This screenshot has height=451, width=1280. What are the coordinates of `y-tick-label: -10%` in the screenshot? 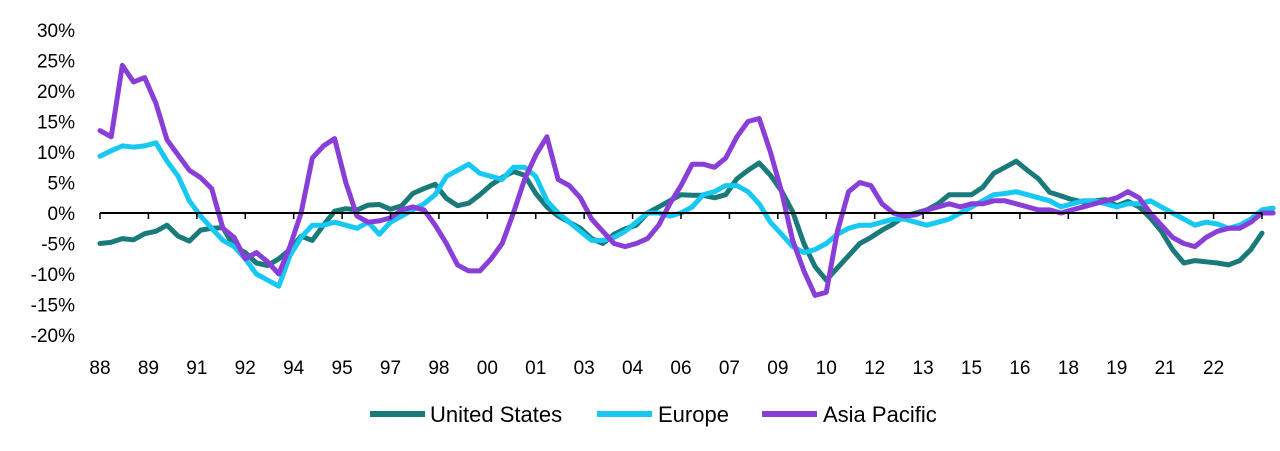 It's located at (53, 275).